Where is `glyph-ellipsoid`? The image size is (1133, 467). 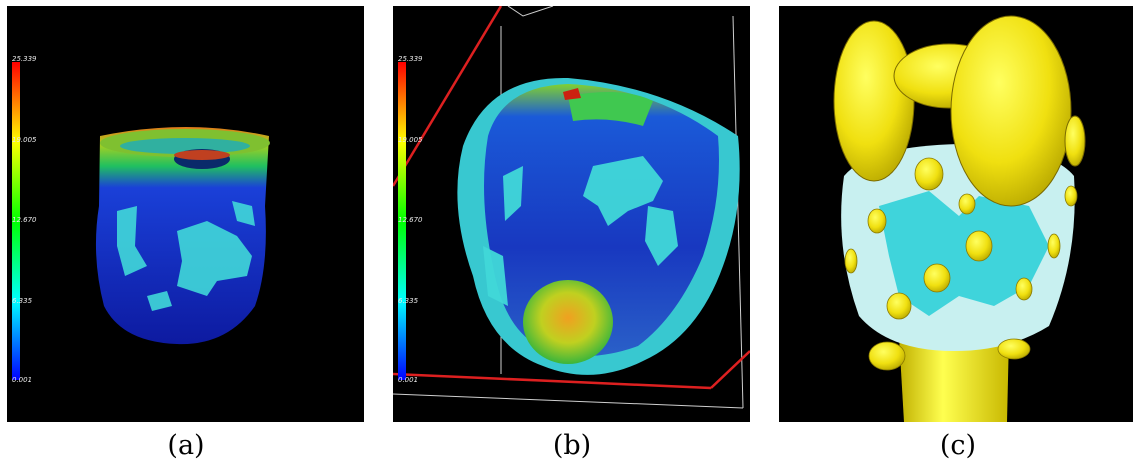
glyph-ellipsoid is located at coordinates (874, 101).